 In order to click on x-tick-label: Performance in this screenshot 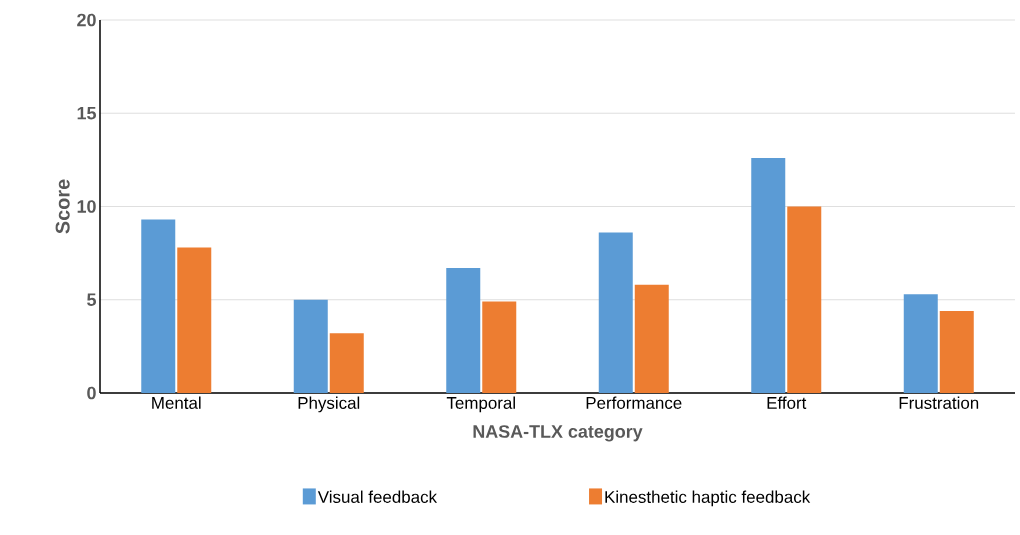, I will do `click(634, 402)`.